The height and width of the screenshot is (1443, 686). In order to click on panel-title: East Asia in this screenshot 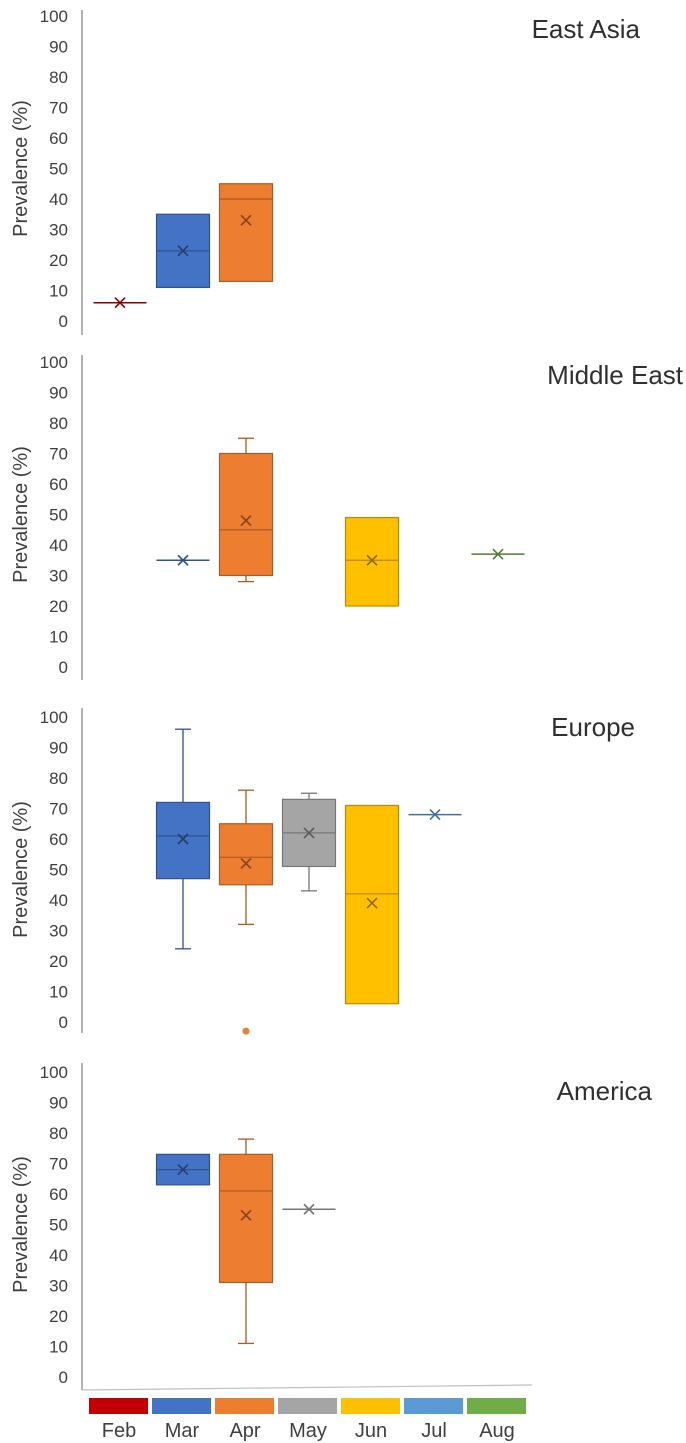, I will do `click(586, 29)`.